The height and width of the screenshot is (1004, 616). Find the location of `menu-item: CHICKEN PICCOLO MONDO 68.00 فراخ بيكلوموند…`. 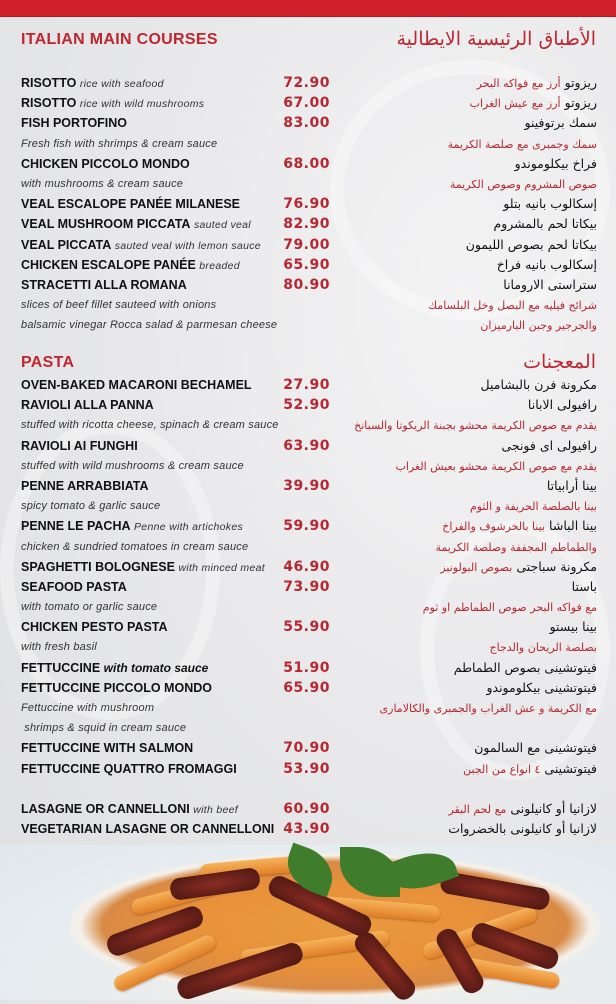

menu-item: CHICKEN PICCOLO MONDO 68.00 فراخ بيكلوموند… is located at coordinates (308, 164).